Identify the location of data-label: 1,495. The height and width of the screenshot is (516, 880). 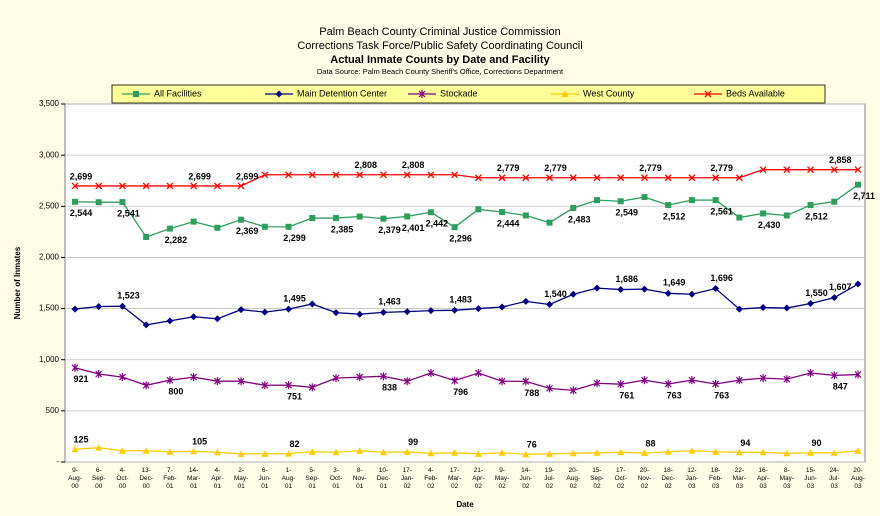
(294, 298).